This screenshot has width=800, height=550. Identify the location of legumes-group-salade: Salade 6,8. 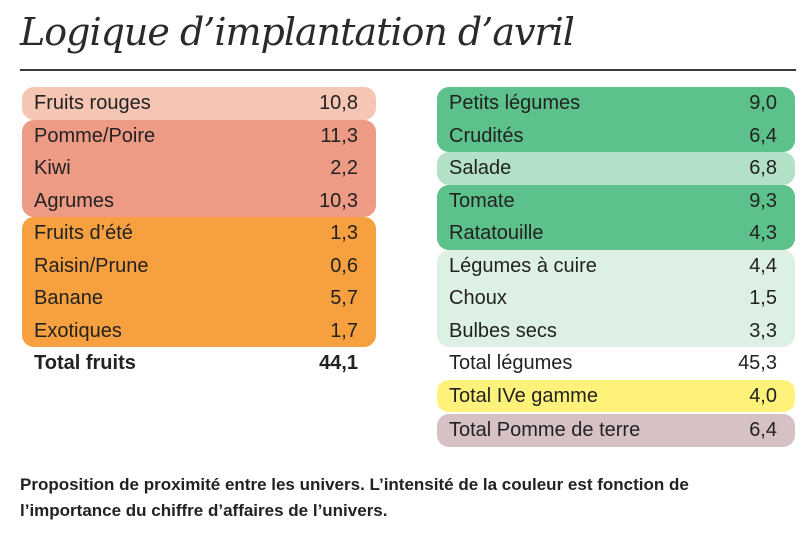
(616, 168).